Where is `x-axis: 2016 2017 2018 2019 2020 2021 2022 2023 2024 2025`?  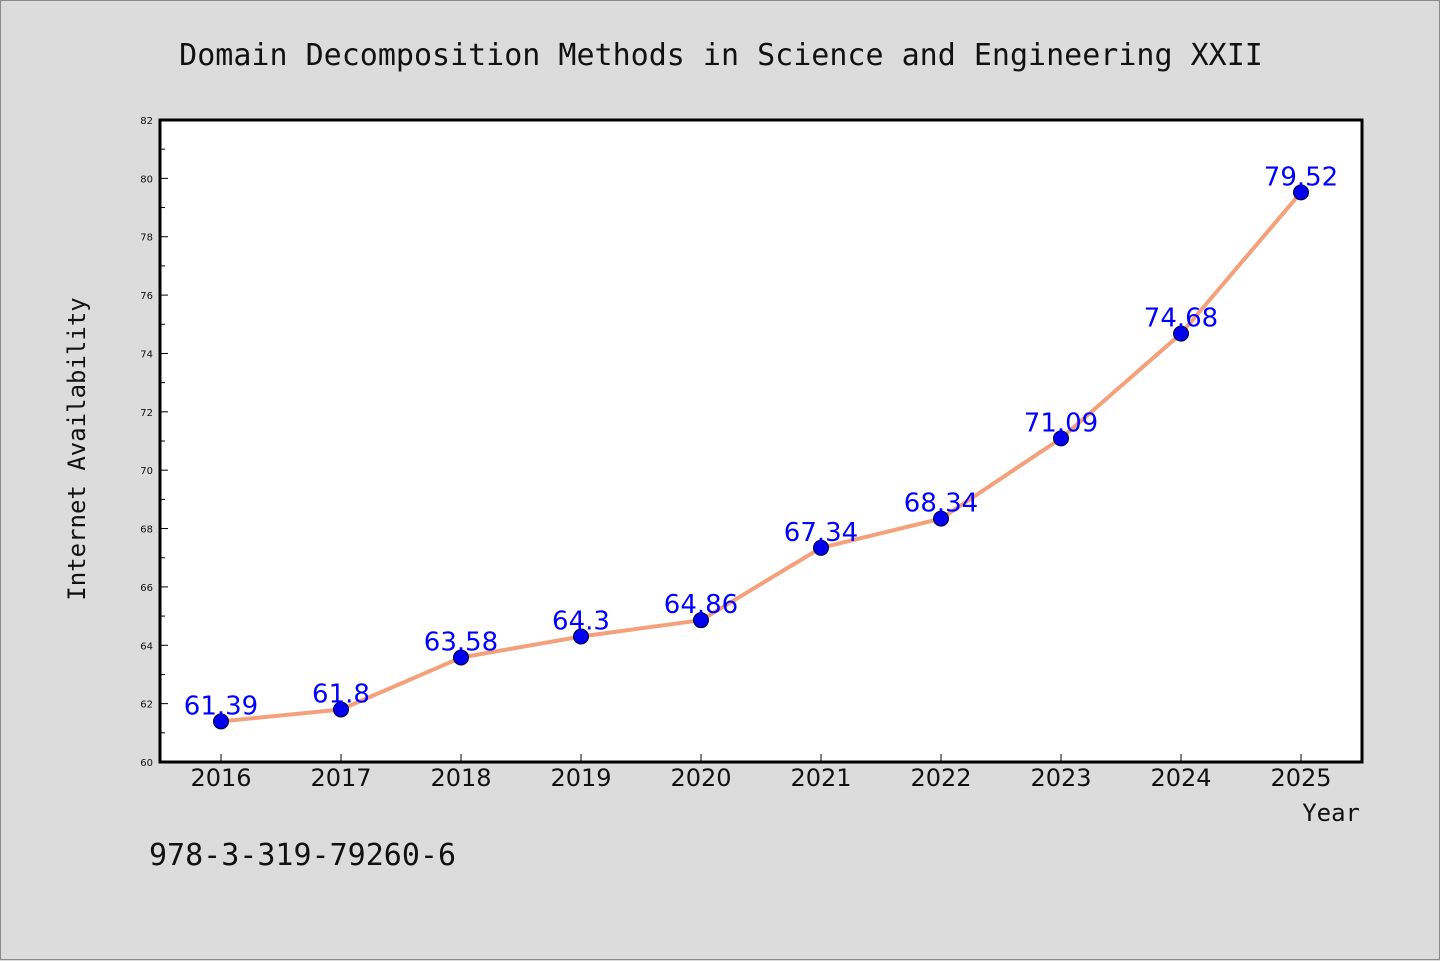
x-axis: 2016 2017 2018 2019 2020 2021 2022 2023 2024 2025 is located at coordinates (761, 773).